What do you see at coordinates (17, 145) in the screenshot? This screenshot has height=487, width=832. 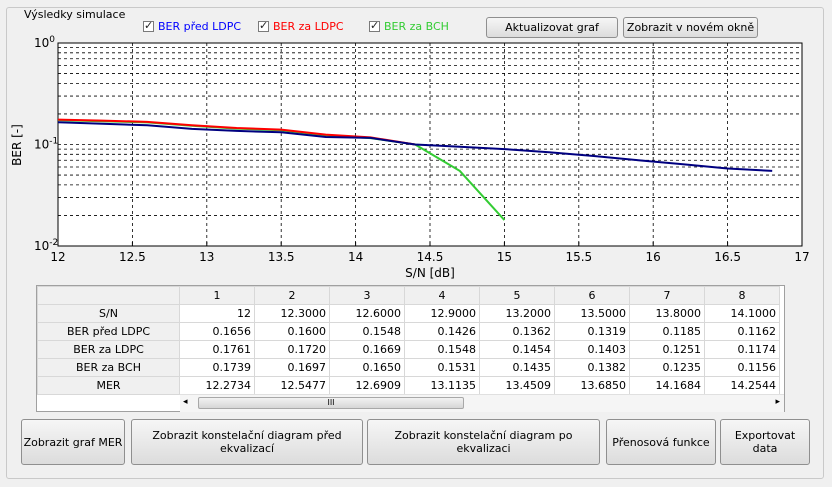 I see `y-axis-label: BER [-]` at bounding box center [17, 145].